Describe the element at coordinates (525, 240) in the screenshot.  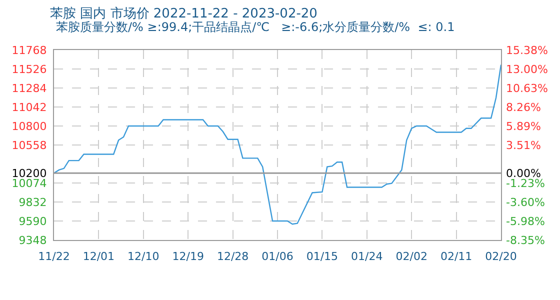
I see `y2-tick-label: -8.35%` at that location.